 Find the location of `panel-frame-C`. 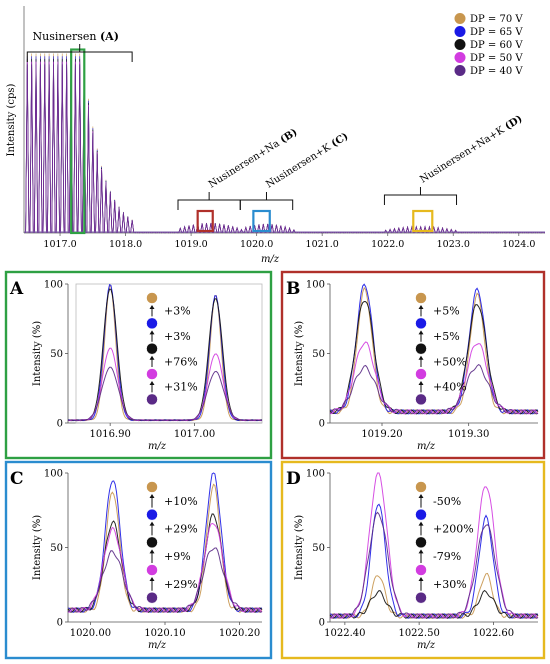

panel-frame-C is located at coordinates (138, 560).